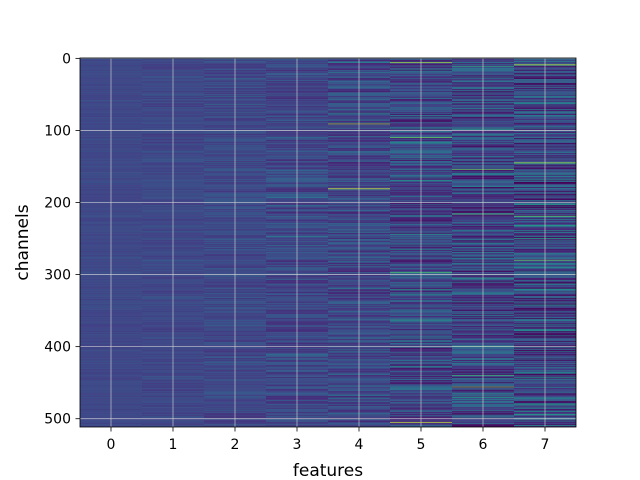 The height and width of the screenshot is (480, 640). I want to click on x-axis: 0 1 2 3 4 5 6 7, so click(328, 440).